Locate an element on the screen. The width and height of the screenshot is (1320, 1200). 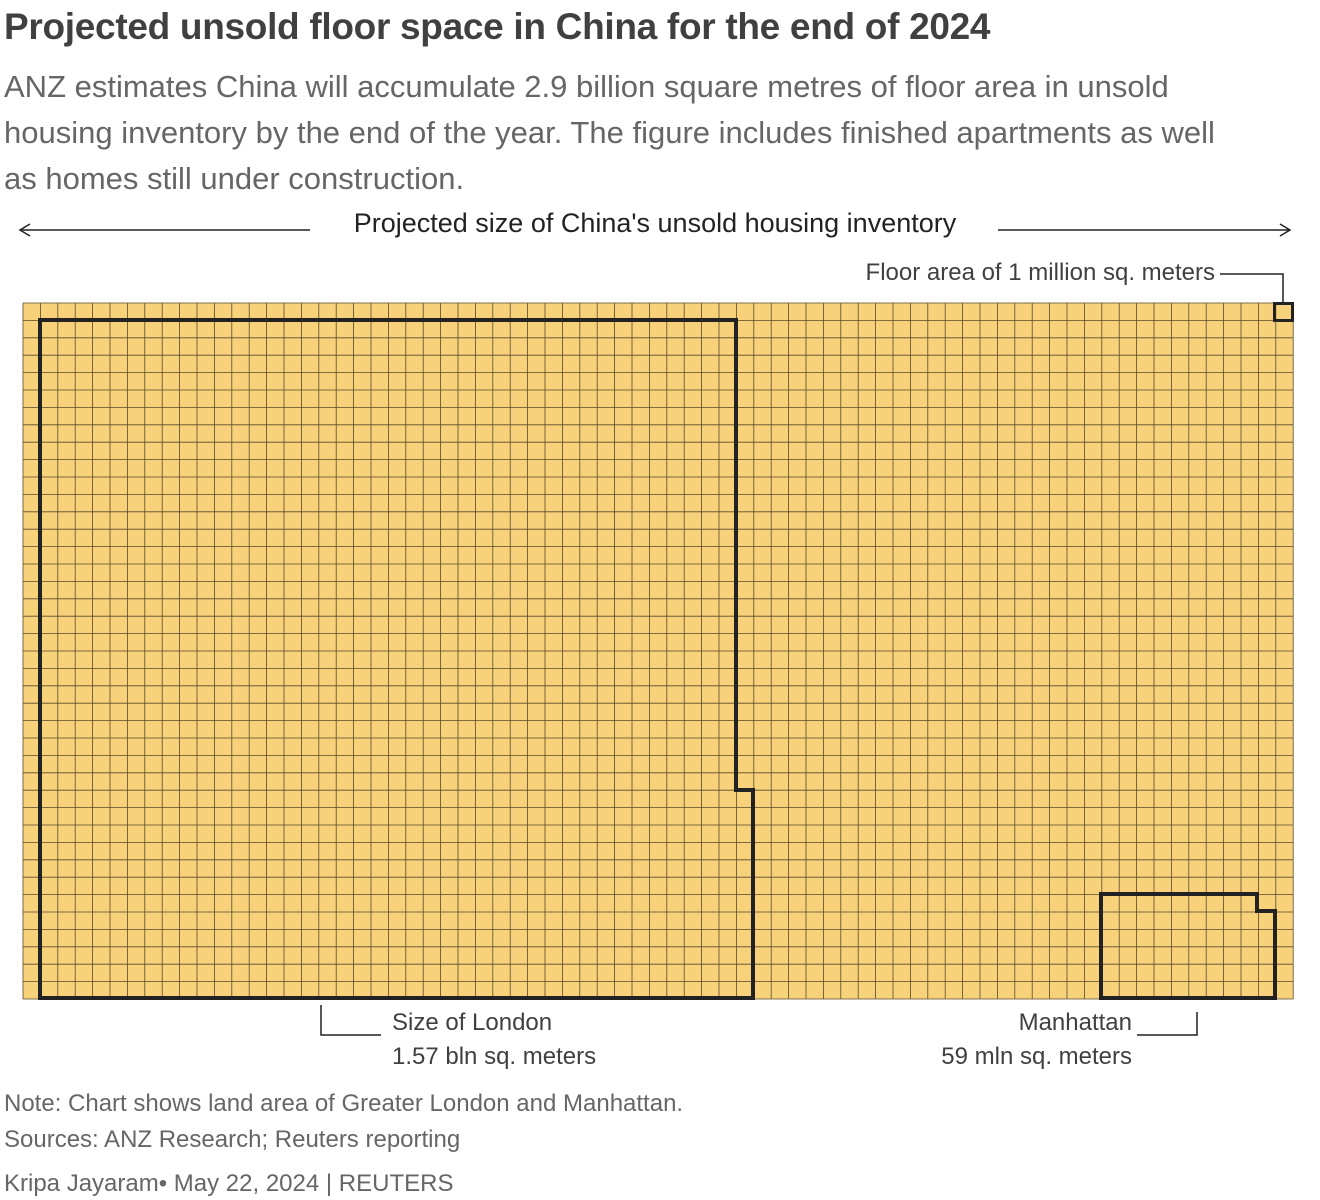
footer-sources: Sources: ANZ Research; Reuters reporting is located at coordinates (232, 1139).